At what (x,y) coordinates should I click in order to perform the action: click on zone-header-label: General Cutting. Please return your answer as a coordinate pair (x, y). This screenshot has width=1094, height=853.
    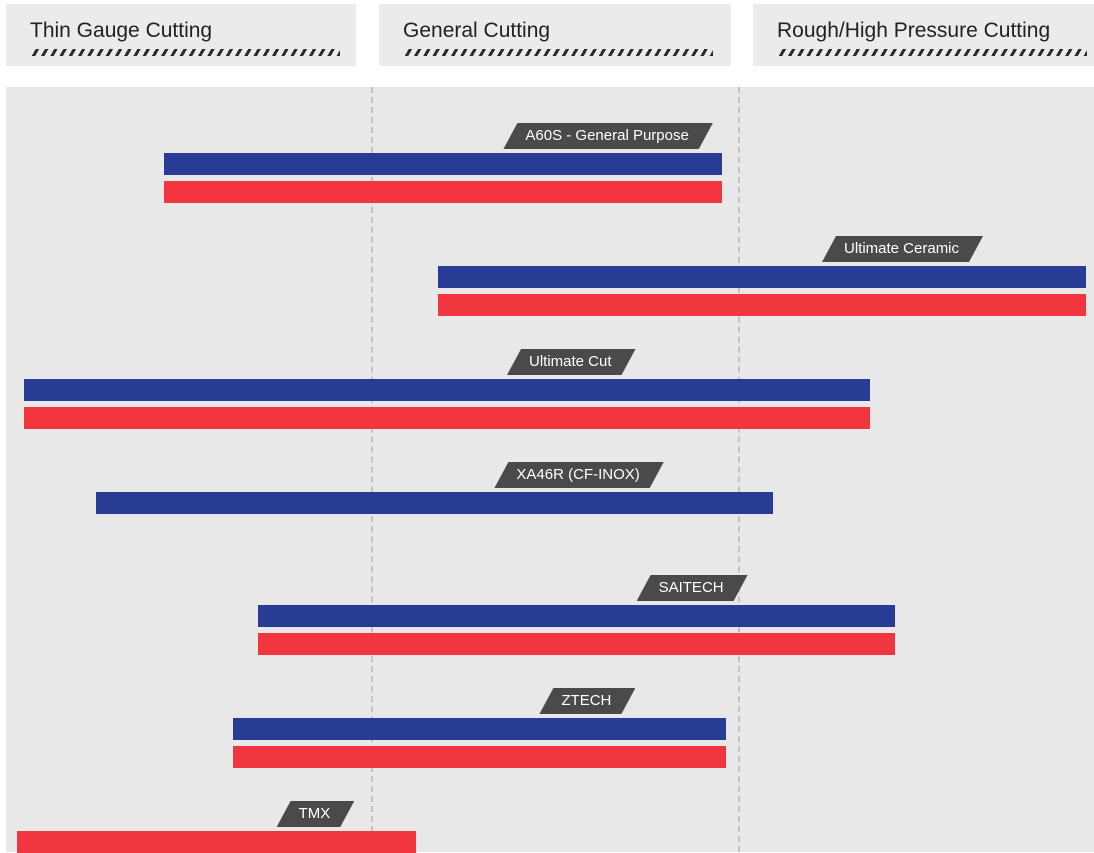
    Looking at the image, I should click on (477, 30).